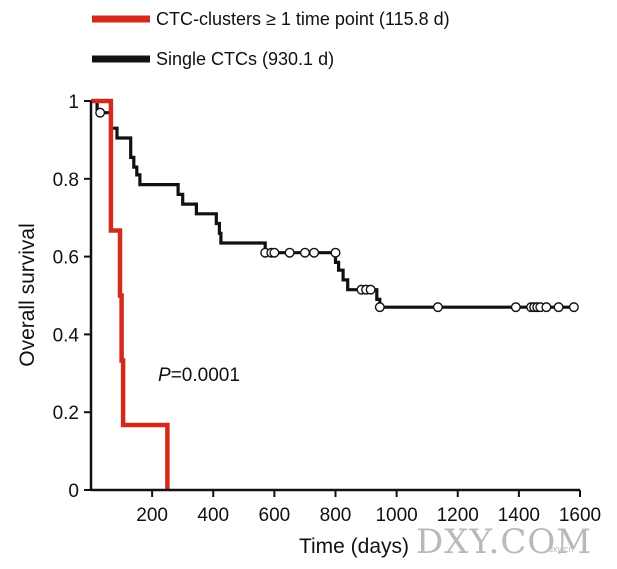  Describe the element at coordinates (303, 19) in the screenshot. I see `legend-label-ctc-clusters: CTC-clusters ≥ 1 time point (115.8 d)` at that location.